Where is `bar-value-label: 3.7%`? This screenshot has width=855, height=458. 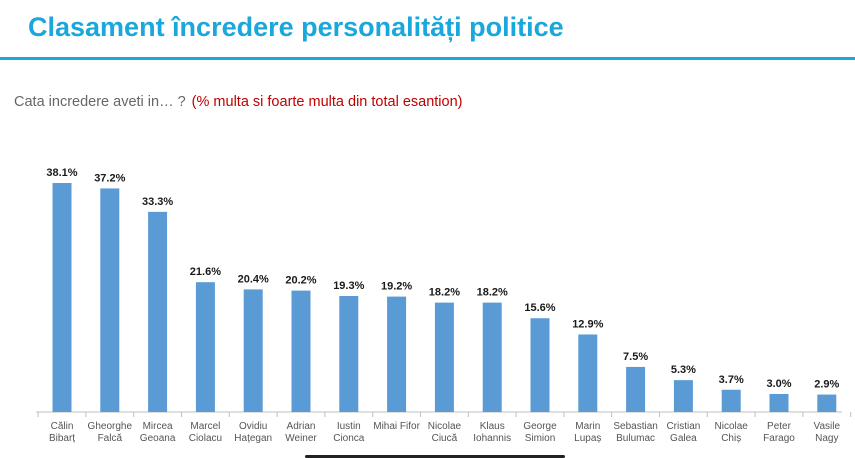 bar-value-label: 3.7% is located at coordinates (731, 380).